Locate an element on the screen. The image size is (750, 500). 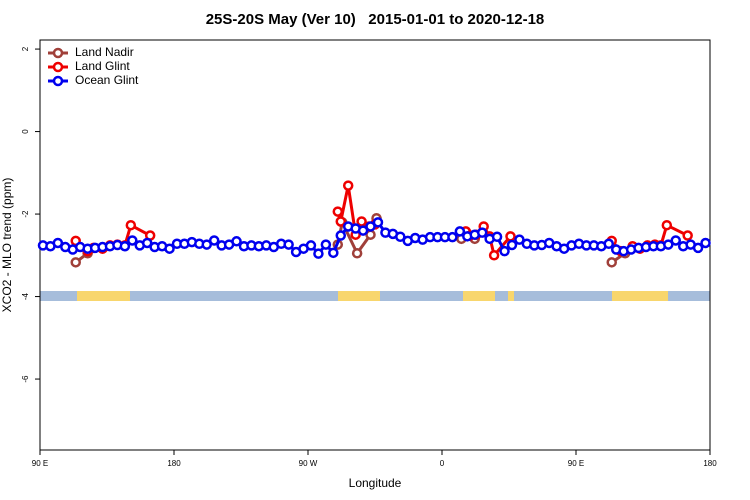
y-axis-label: XCO2 - MLO trend (ppm) is located at coordinates (7, 245).